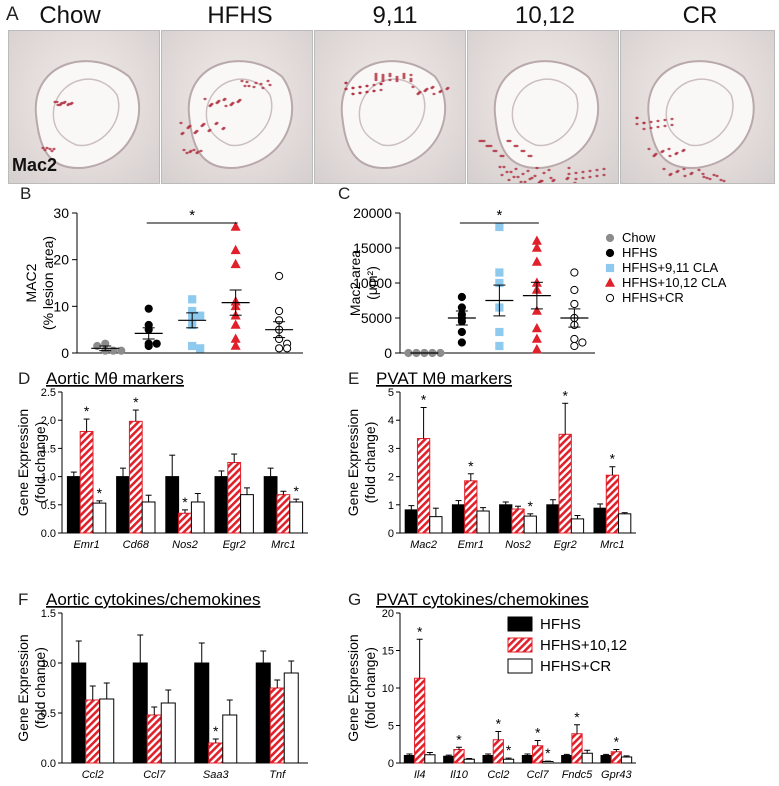  What do you see at coordinates (23, 599) in the screenshot?
I see `panel-F-letter: F` at bounding box center [23, 599].